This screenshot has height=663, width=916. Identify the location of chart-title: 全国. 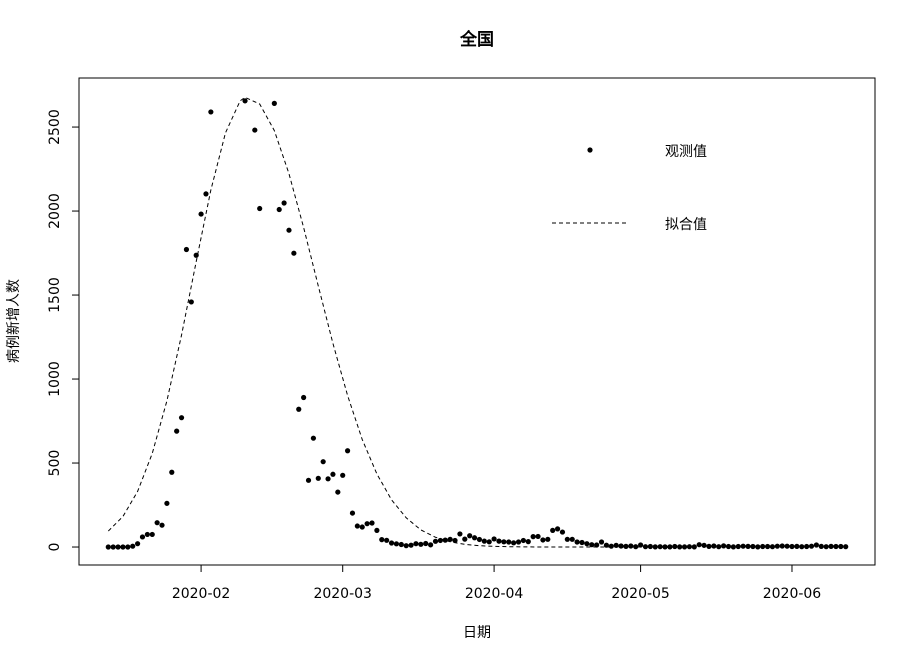
(476, 39).